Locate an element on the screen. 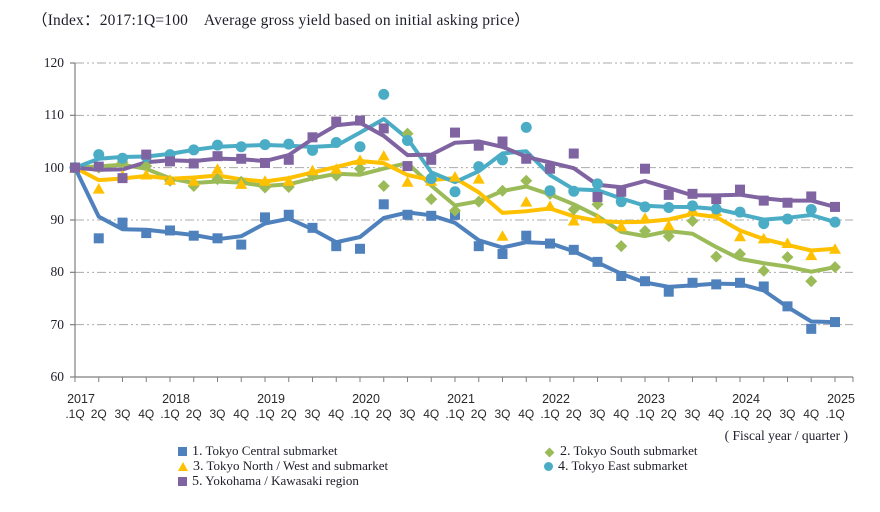  y-tick-label: 80 is located at coordinates (57, 272).